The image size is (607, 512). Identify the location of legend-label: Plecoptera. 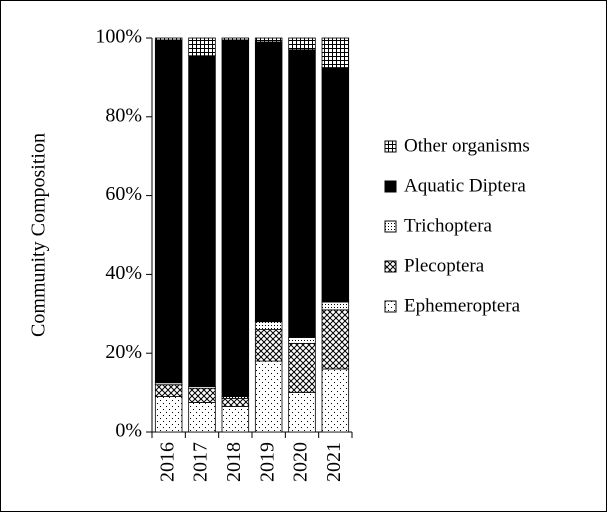
(444, 265).